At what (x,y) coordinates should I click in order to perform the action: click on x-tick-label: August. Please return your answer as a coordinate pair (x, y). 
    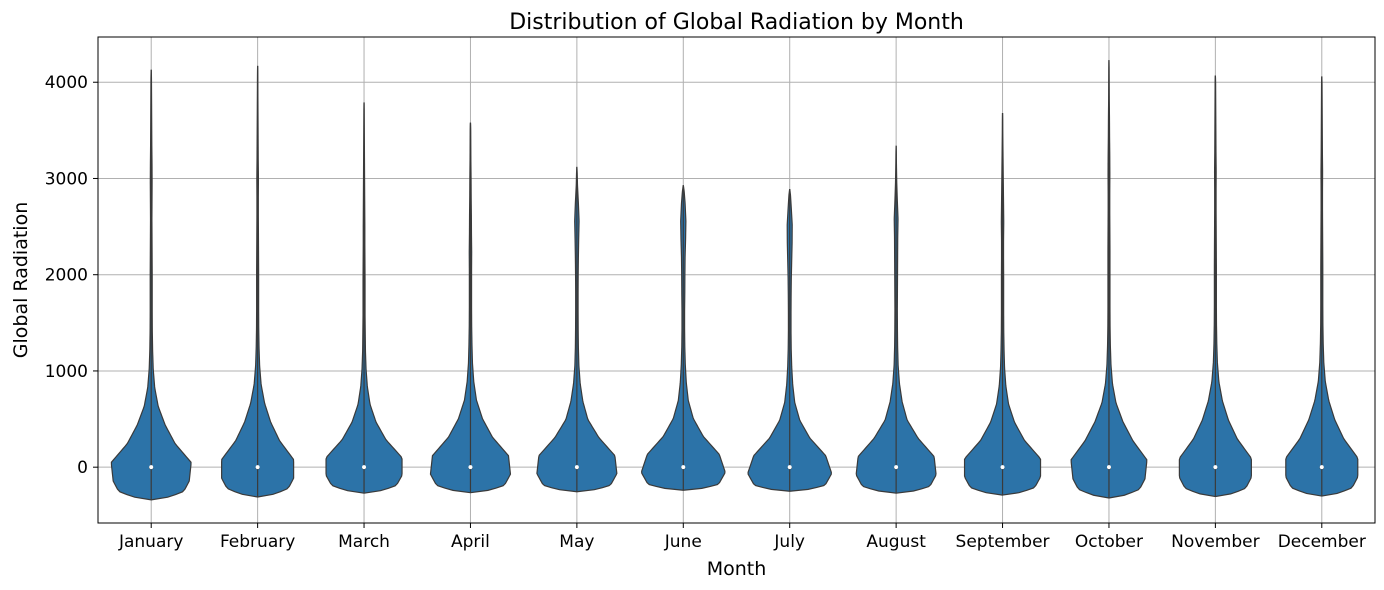
    Looking at the image, I should click on (896, 542).